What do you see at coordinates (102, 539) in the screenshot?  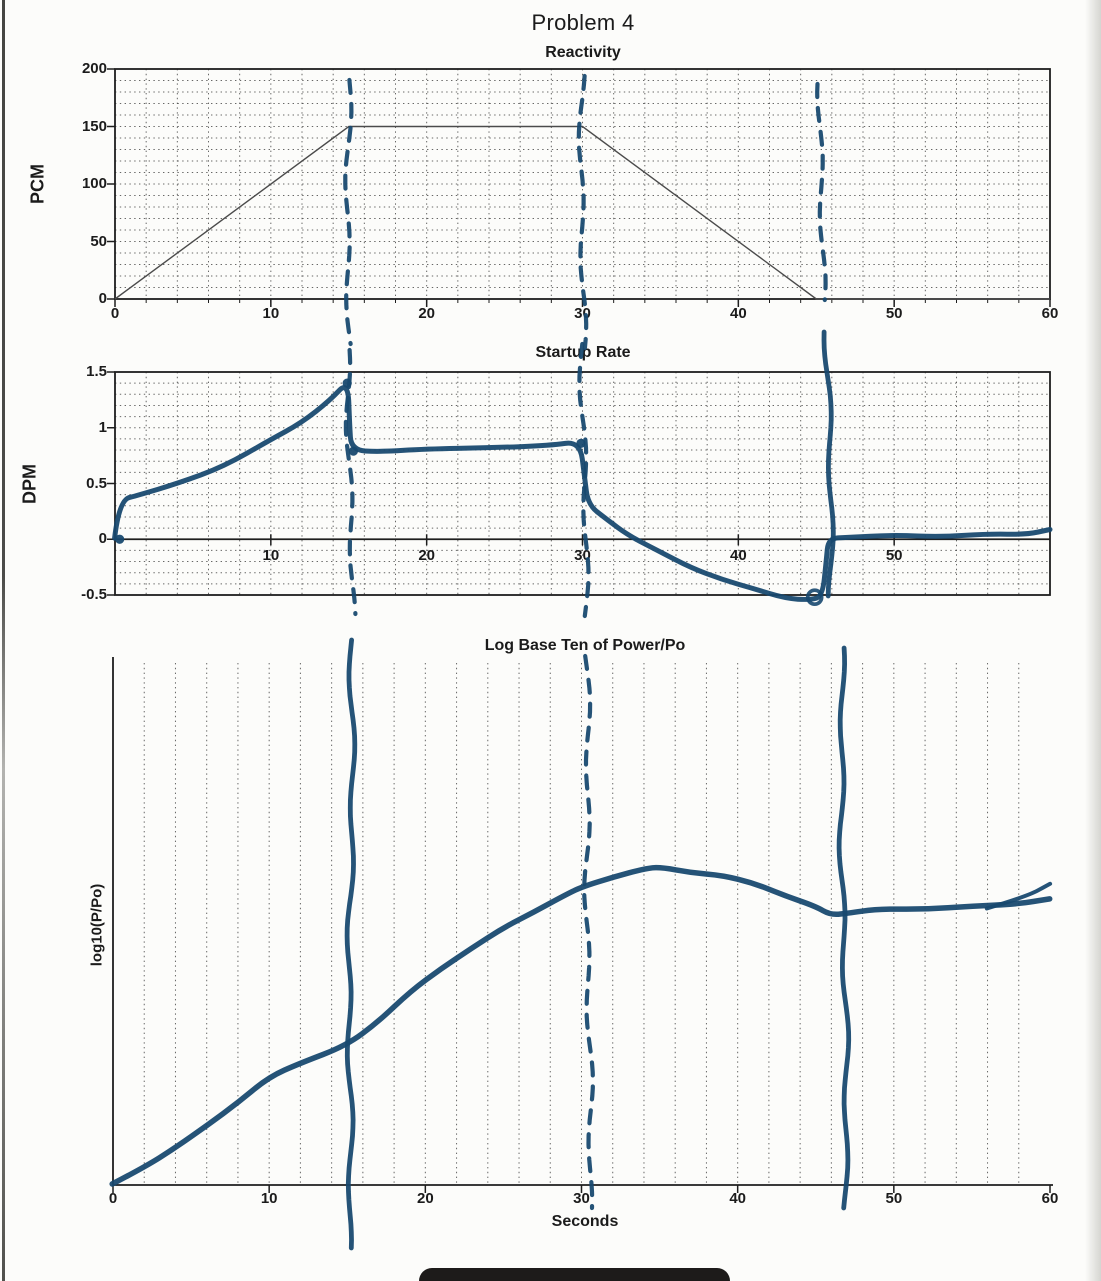 I see `ytick-label-startup-rate: 0` at bounding box center [102, 539].